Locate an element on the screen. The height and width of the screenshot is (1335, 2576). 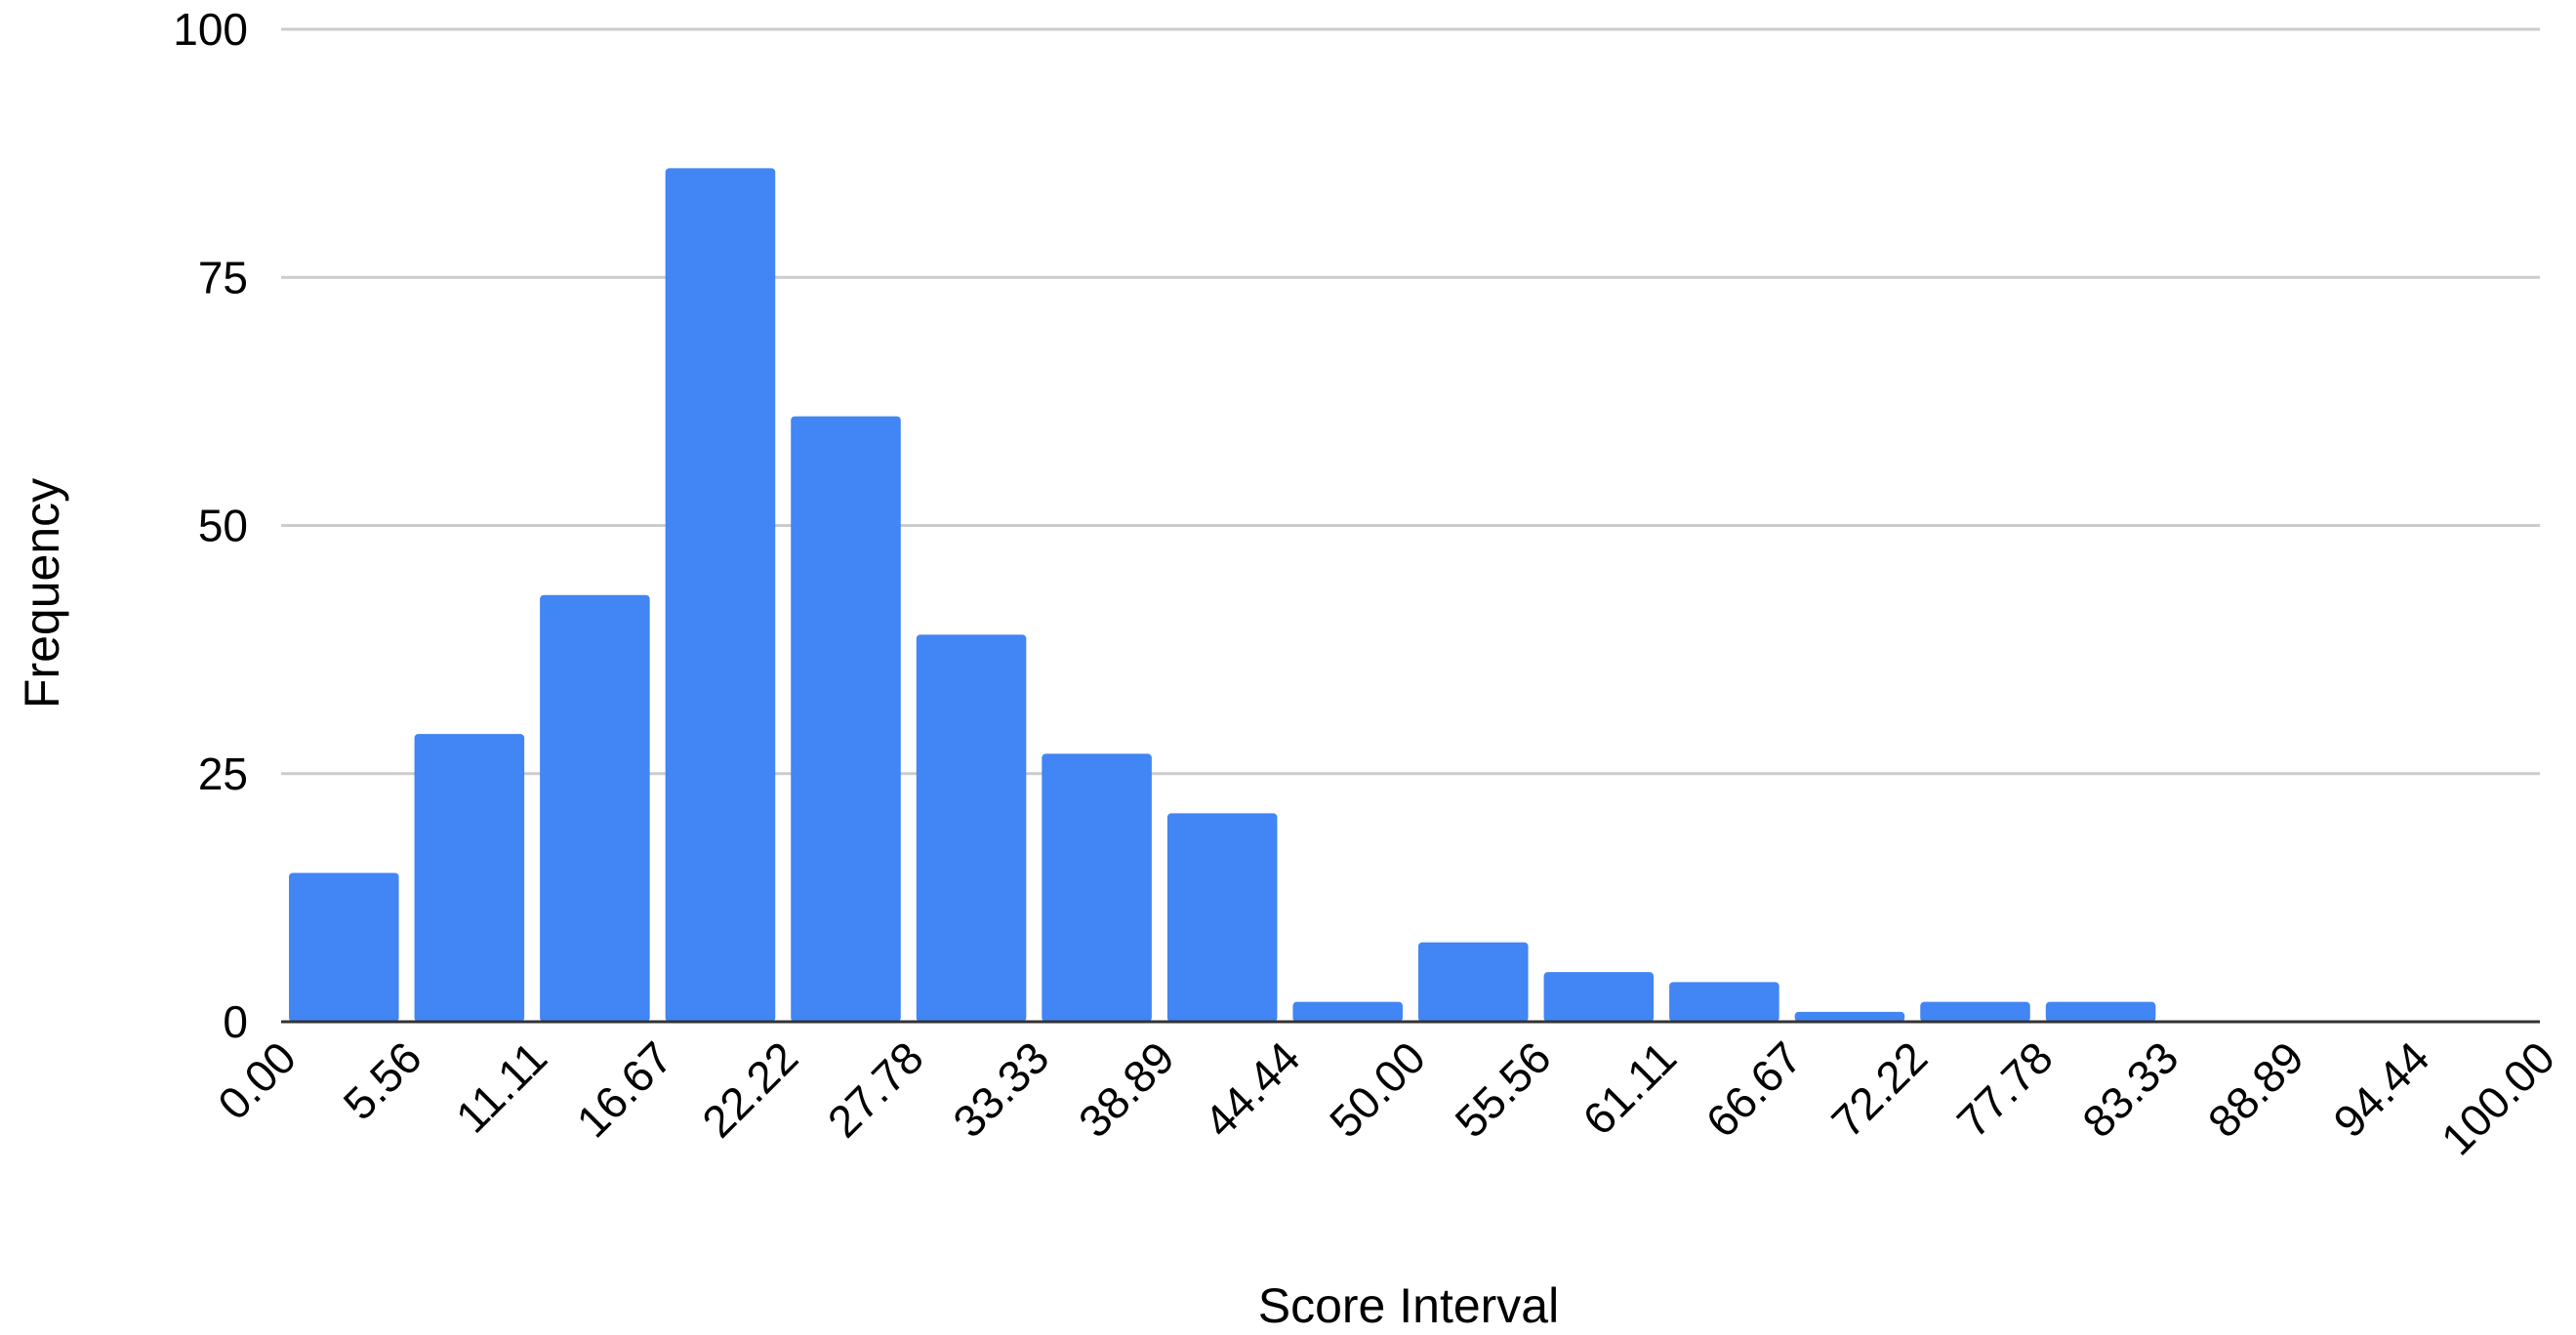
x-tick-label: 38.89 is located at coordinates (1126, 1089).